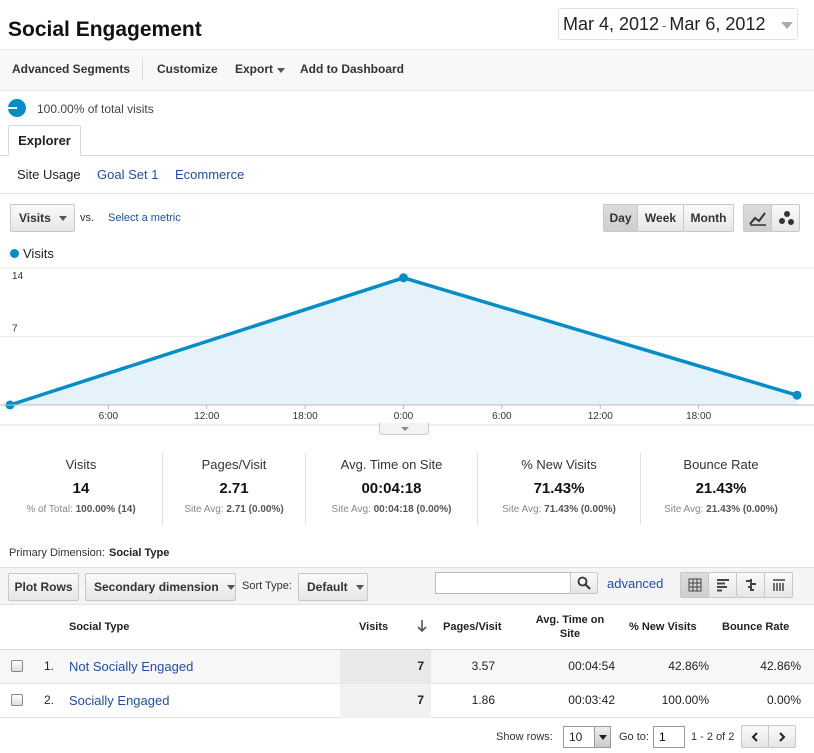 Image resolution: width=814 pixels, height=753 pixels. Describe the element at coordinates (787, 25) in the screenshot. I see `chevron-down-icon` at that location.